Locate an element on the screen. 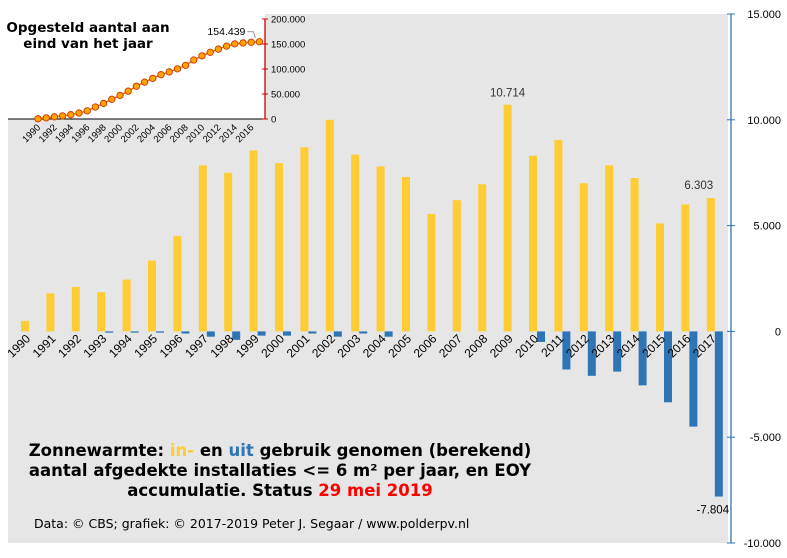  y-tick-label: 0 is located at coordinates (778, 332).